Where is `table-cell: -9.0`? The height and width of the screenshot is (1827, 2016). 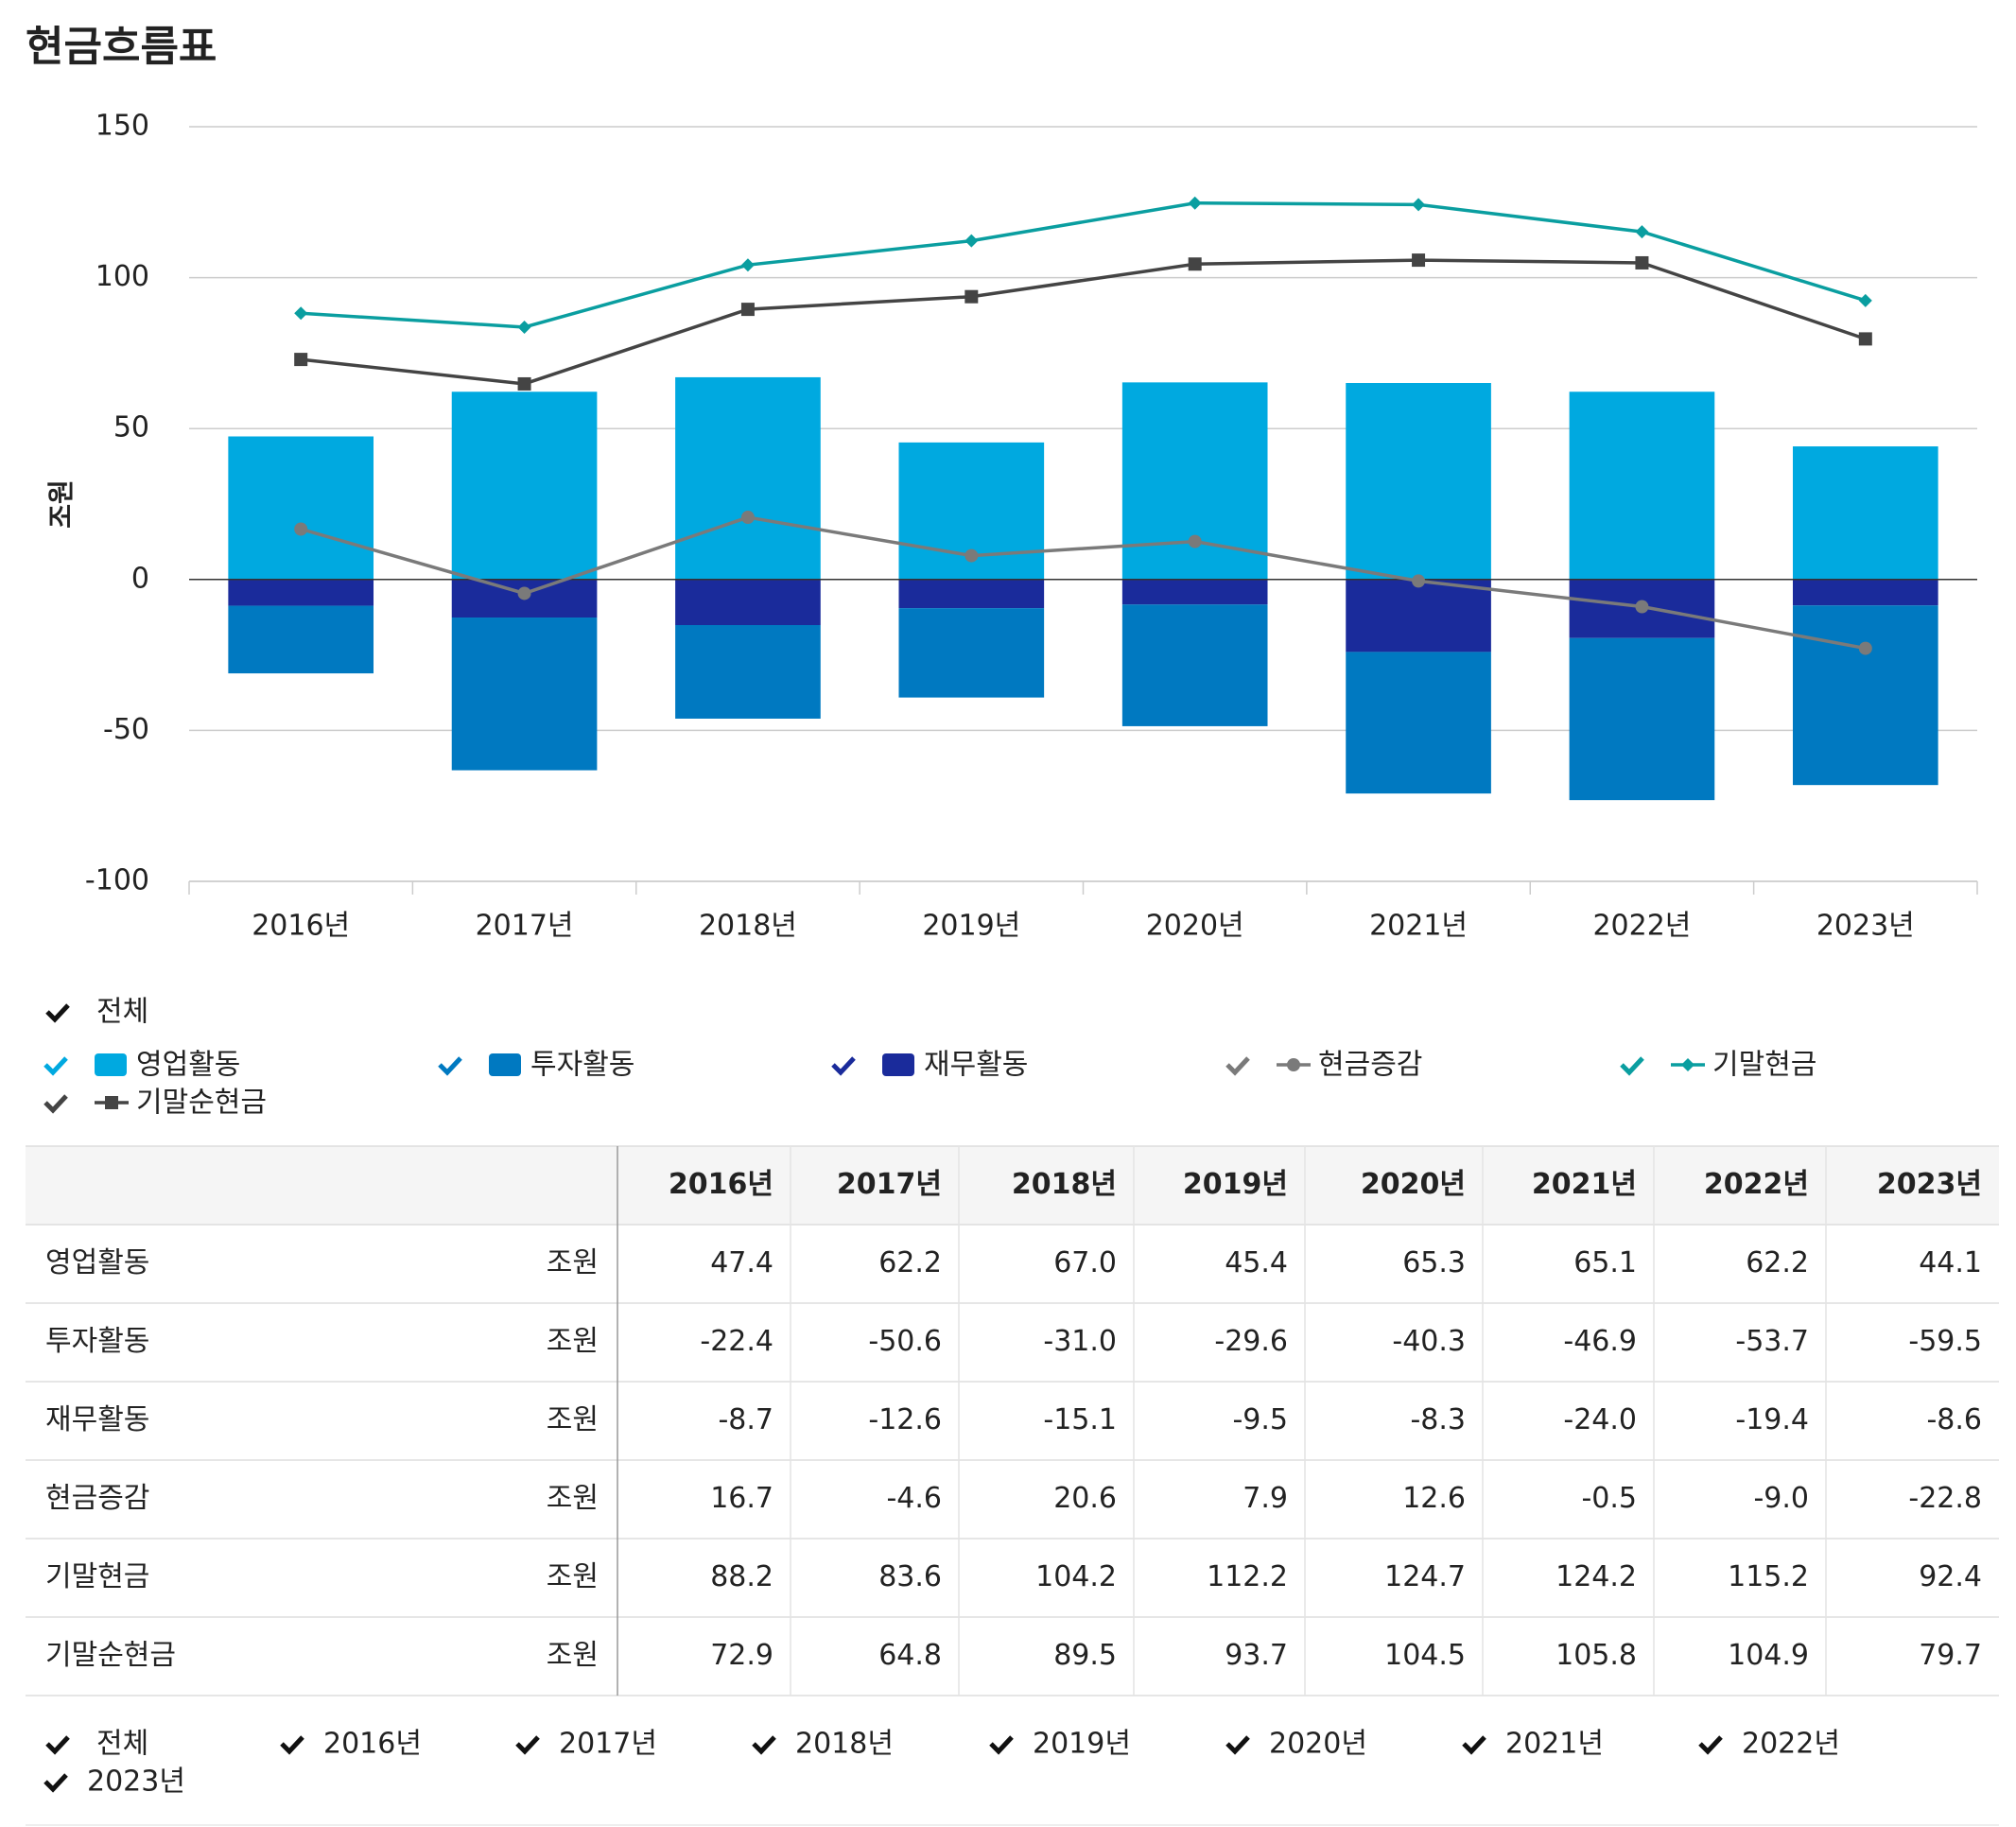
table-cell: -9.0 is located at coordinates (1781, 1498).